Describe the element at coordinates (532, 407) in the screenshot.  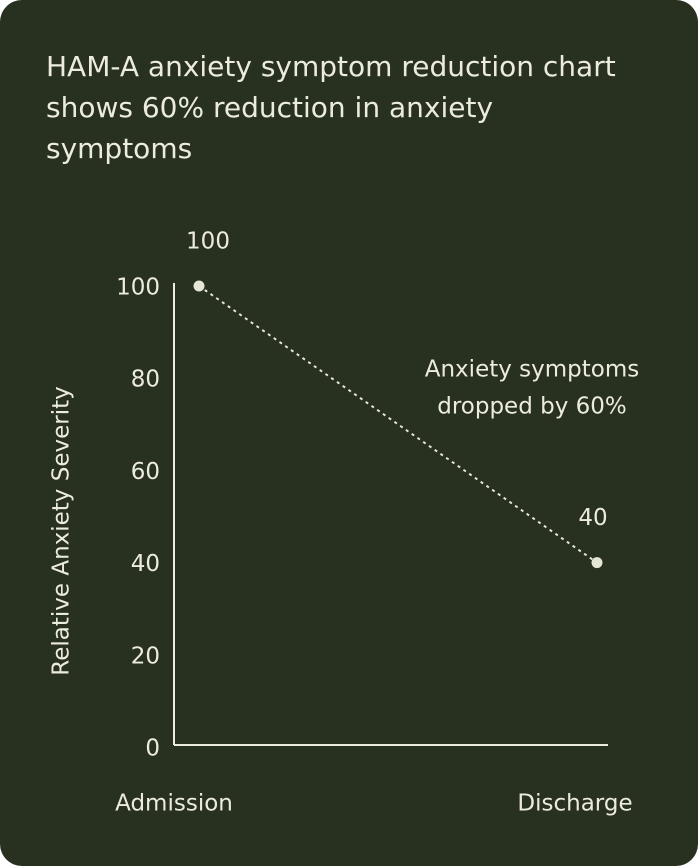
I see `annotation: dropped by 60%` at that location.